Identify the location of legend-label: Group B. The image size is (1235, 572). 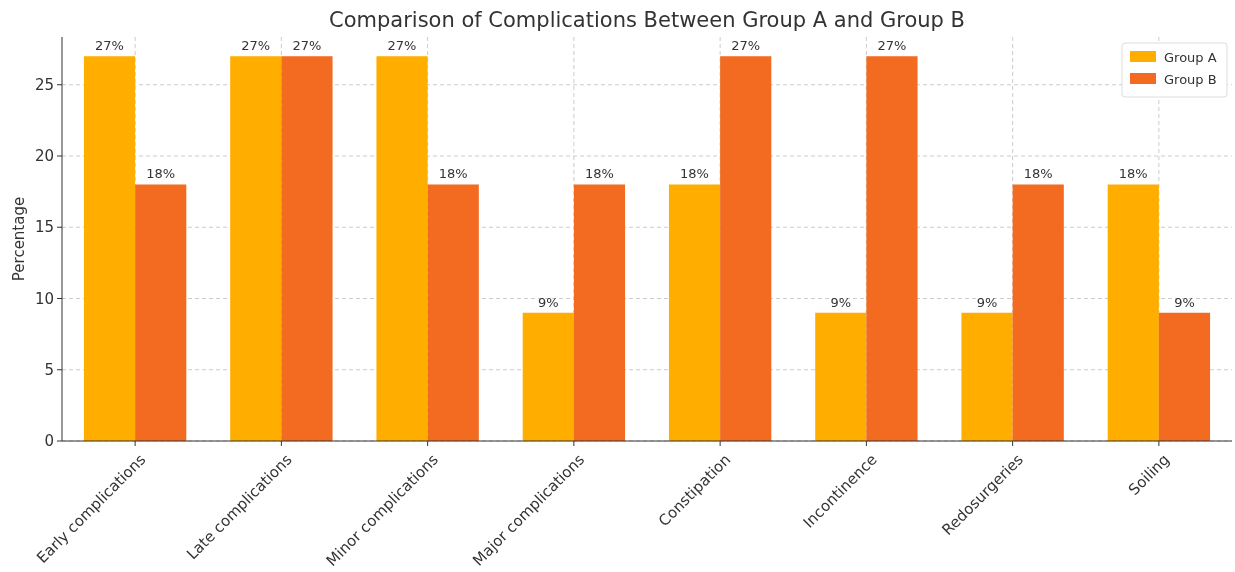
(1190, 79).